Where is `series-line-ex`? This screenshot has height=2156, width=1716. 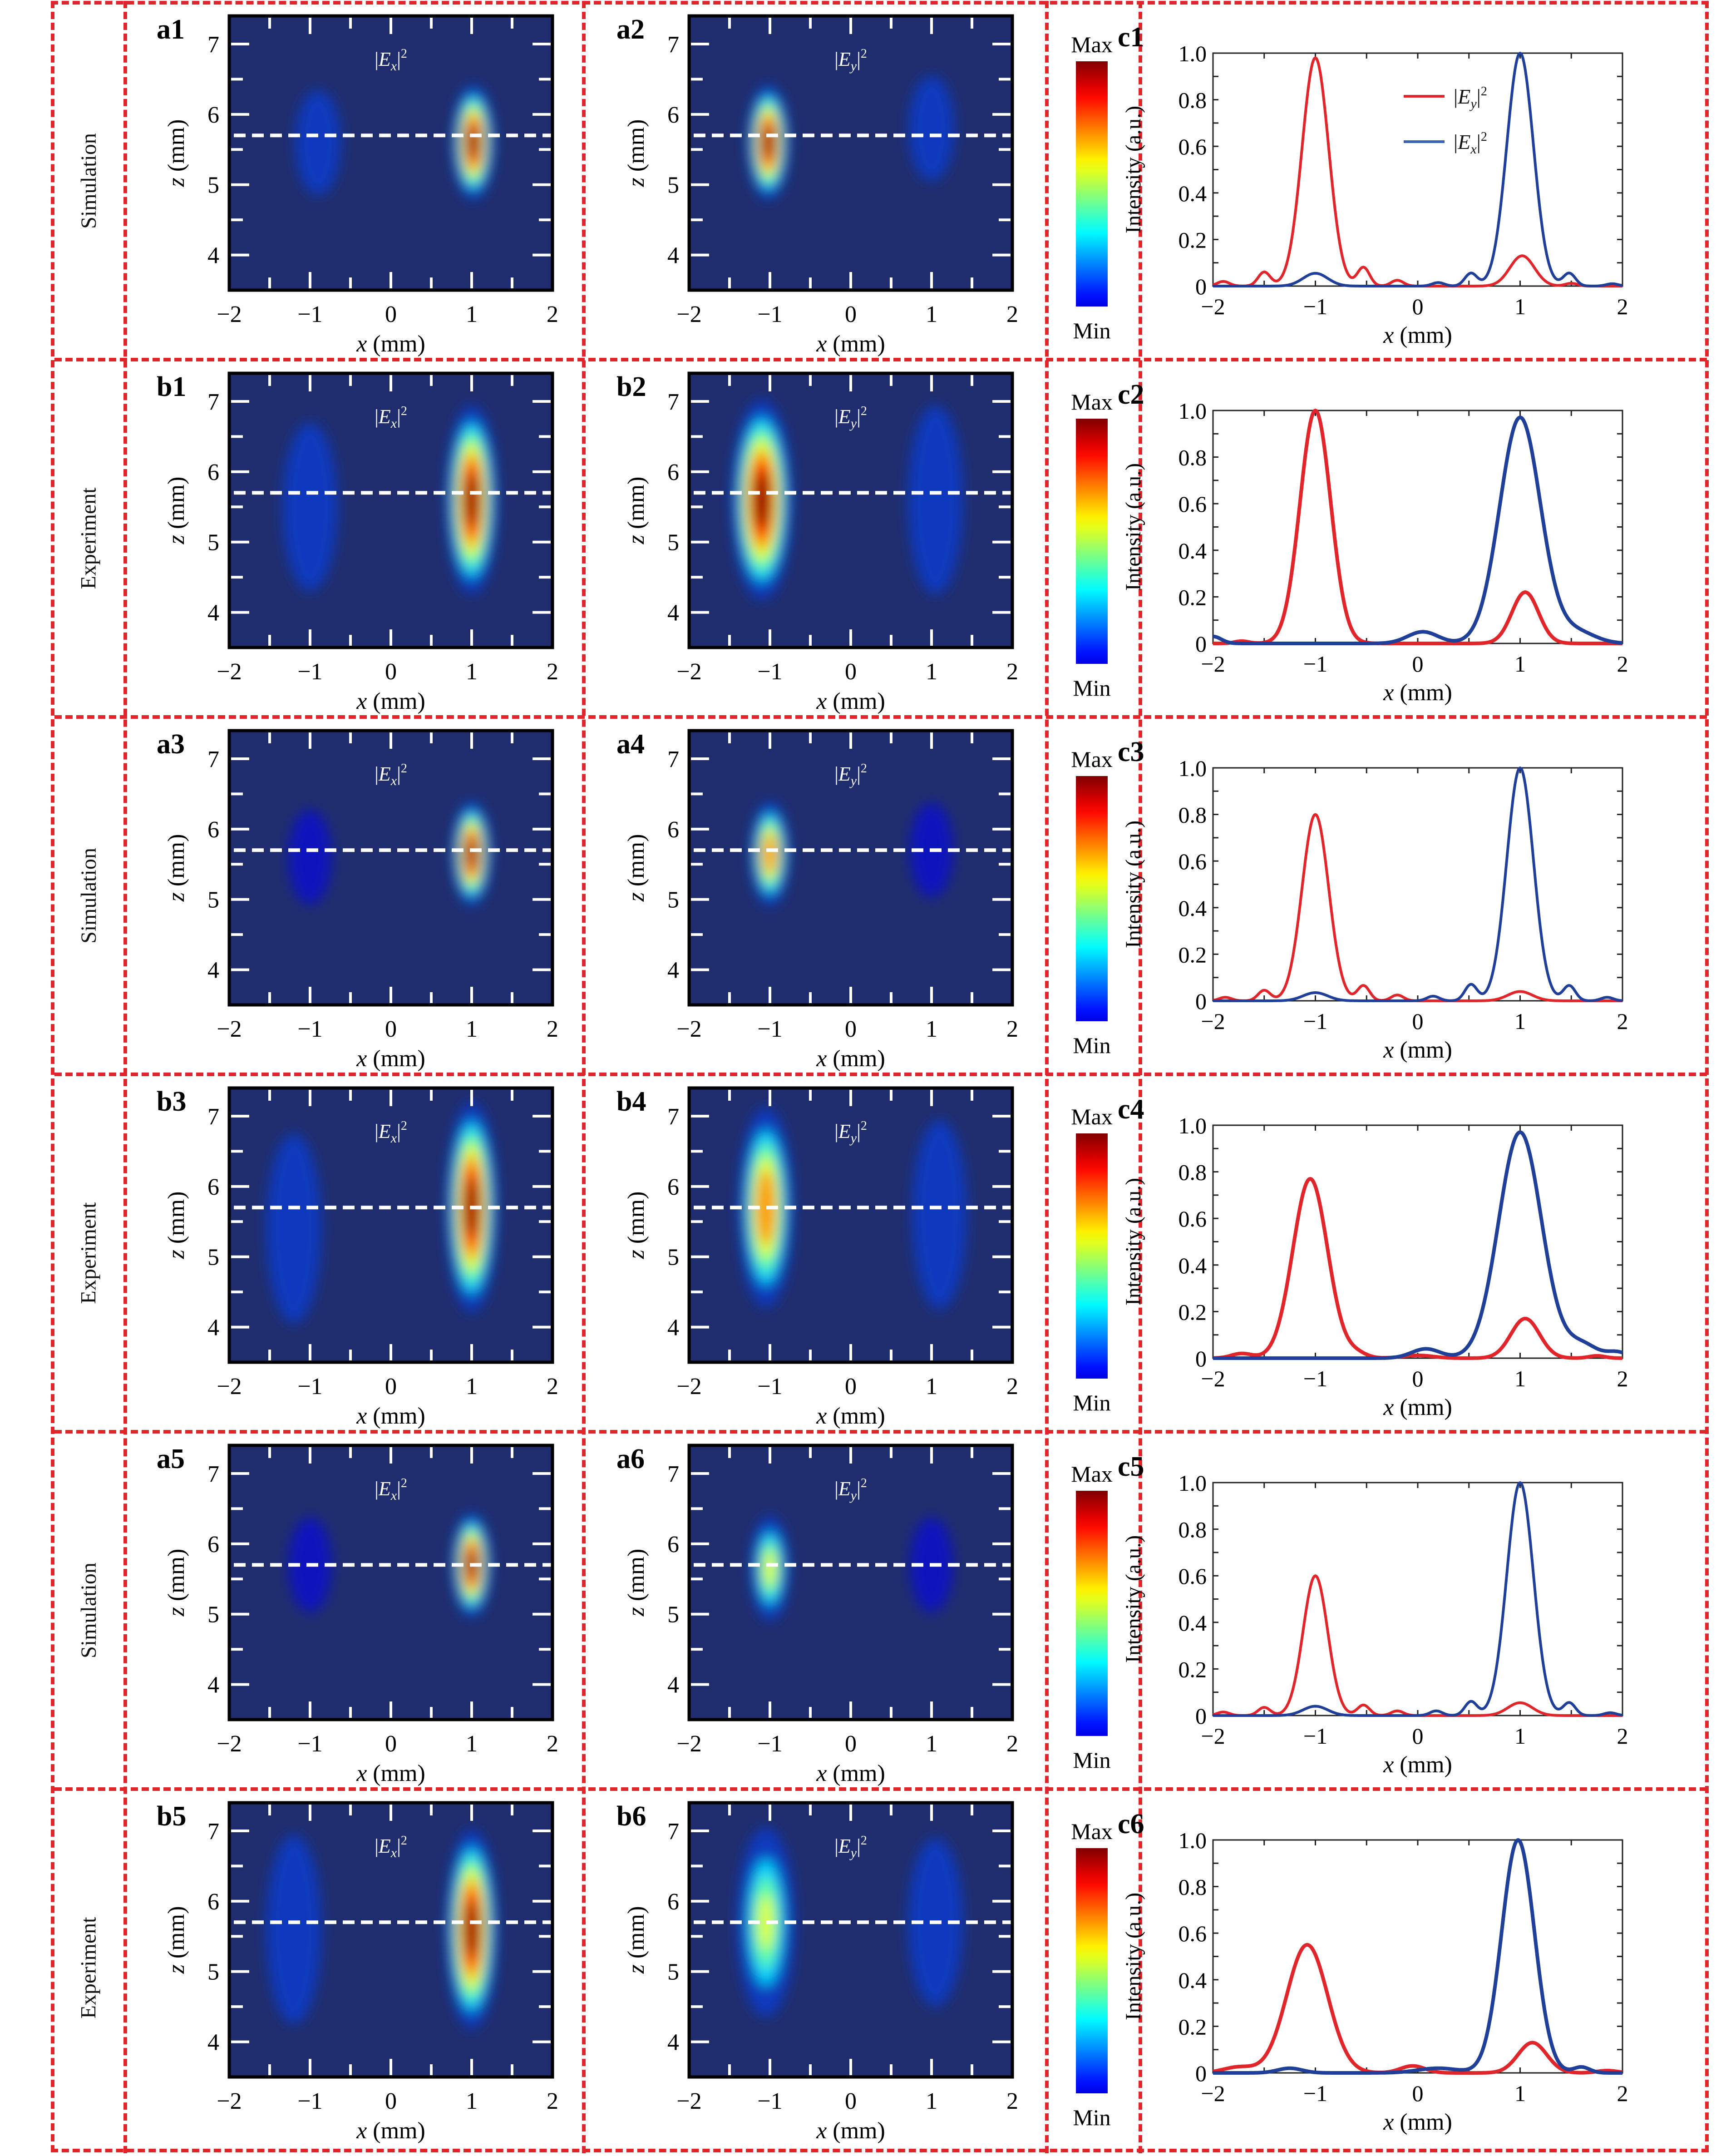 series-line-ex is located at coordinates (1417, 530).